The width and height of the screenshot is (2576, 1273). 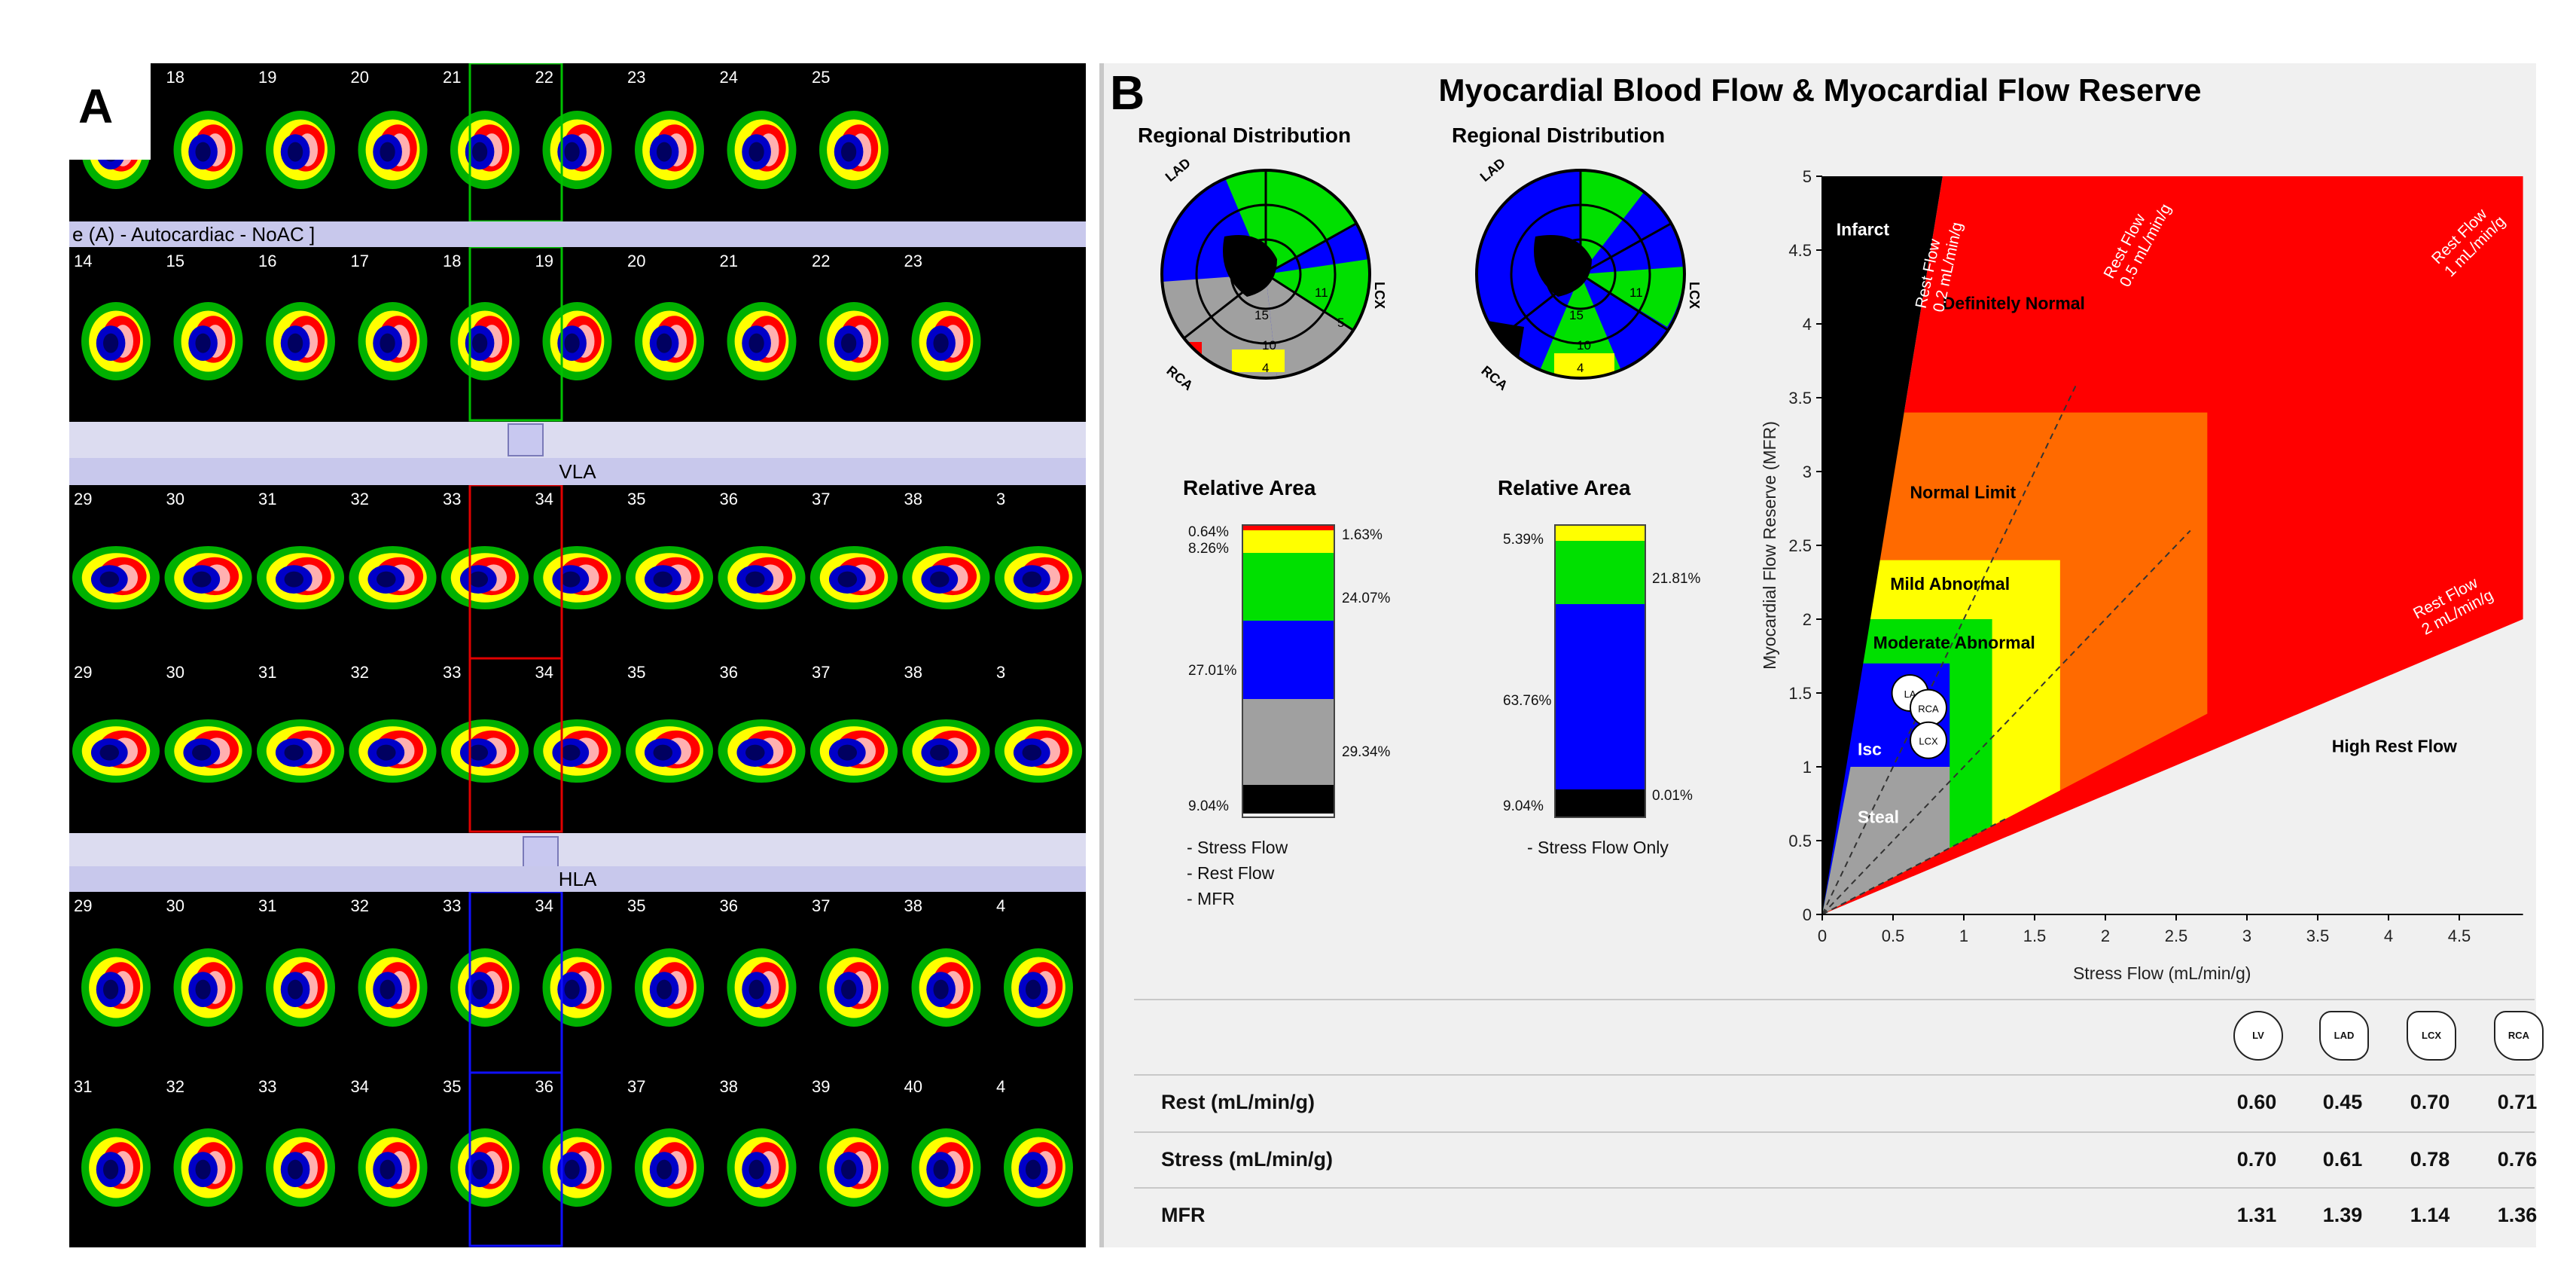 What do you see at coordinates (1800, 693) in the screenshot?
I see `y-tick-label: 1.5` at bounding box center [1800, 693].